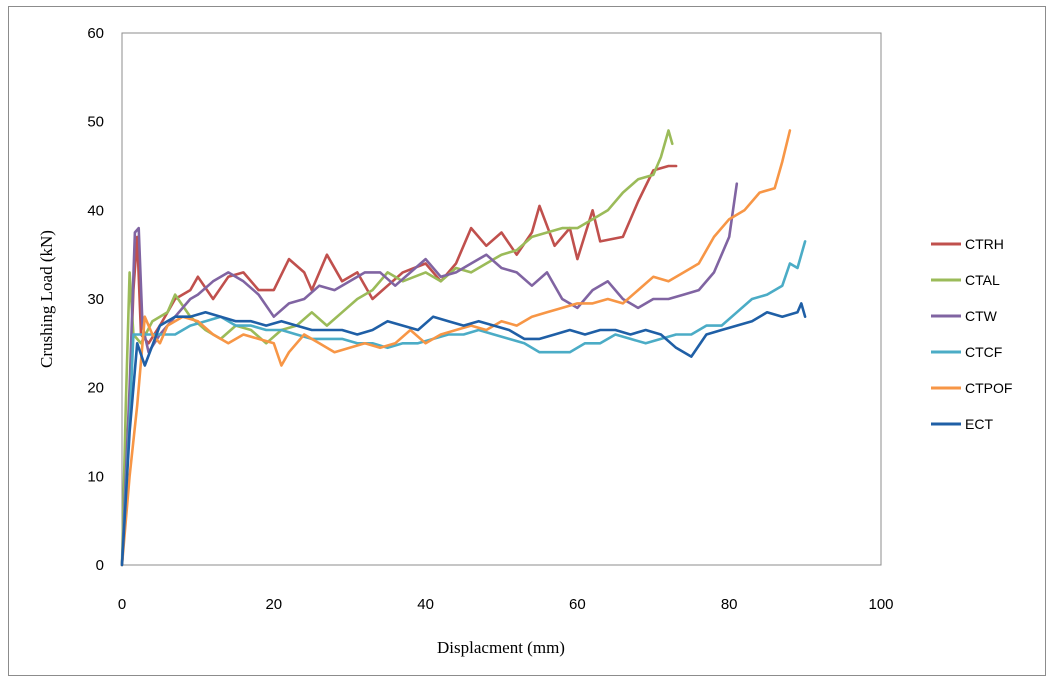 This screenshot has width=1054, height=682. Describe the element at coordinates (425, 604) in the screenshot. I see `x-tick-label: 40` at that location.